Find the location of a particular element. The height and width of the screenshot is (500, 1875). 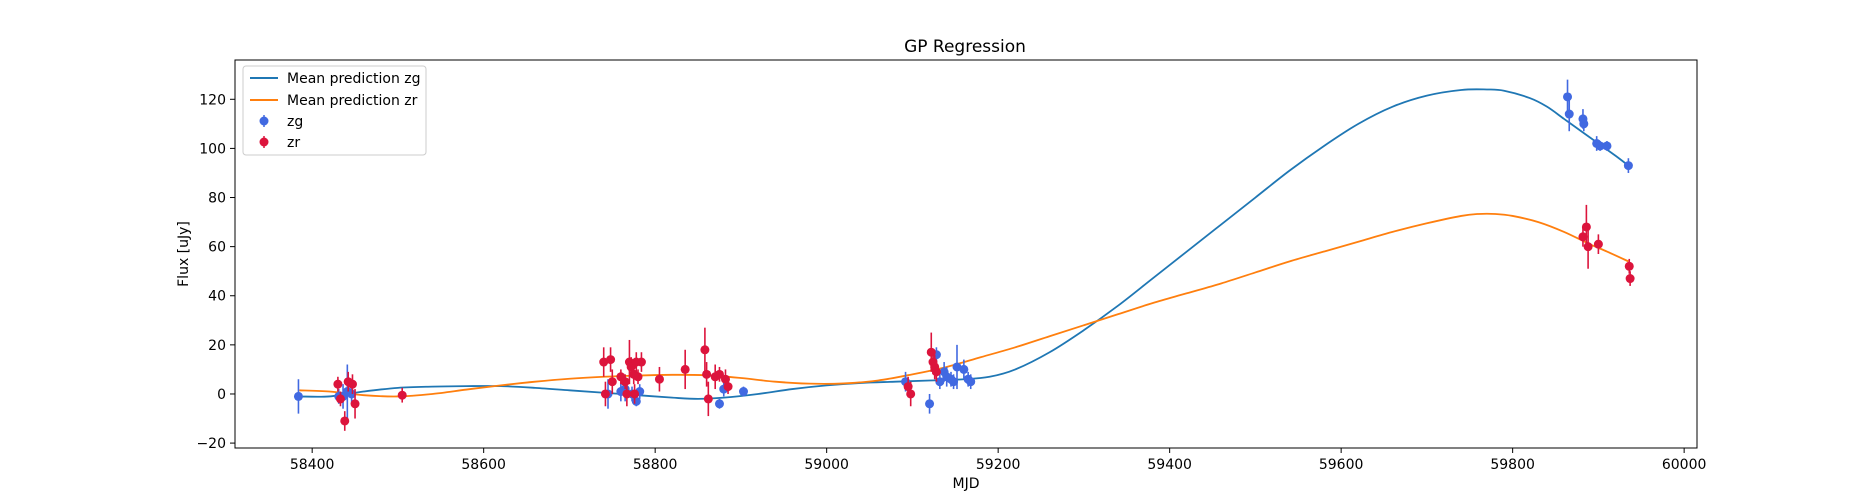

legend-label-mean-zr: Mean prediction zr is located at coordinates (352, 101).